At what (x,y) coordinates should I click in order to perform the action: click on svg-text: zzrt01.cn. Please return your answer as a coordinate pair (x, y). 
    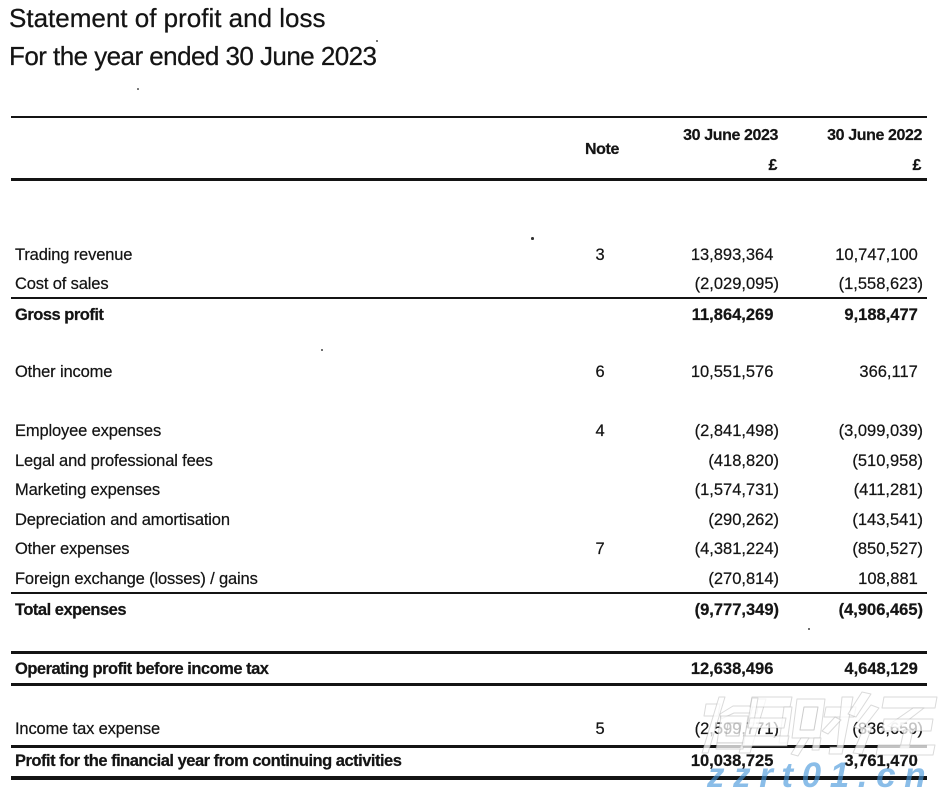
    Looking at the image, I should click on (820, 773).